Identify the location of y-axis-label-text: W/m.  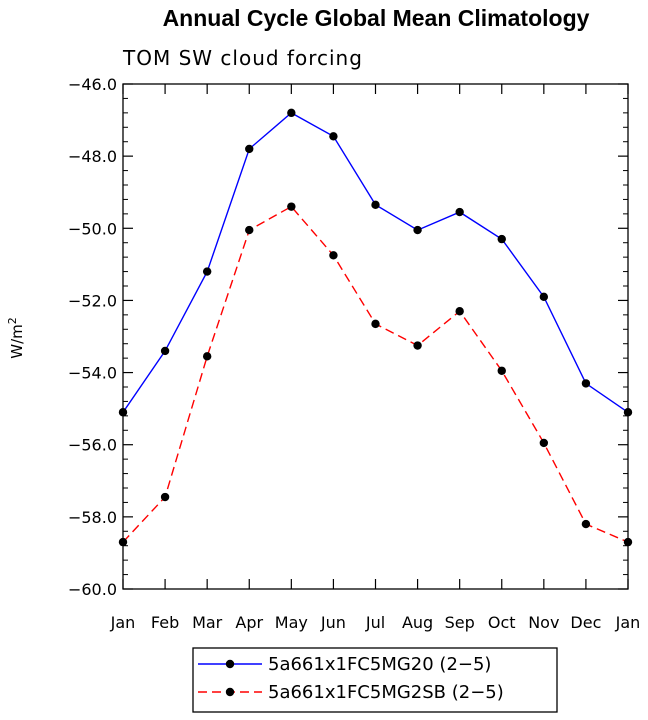
(17, 341).